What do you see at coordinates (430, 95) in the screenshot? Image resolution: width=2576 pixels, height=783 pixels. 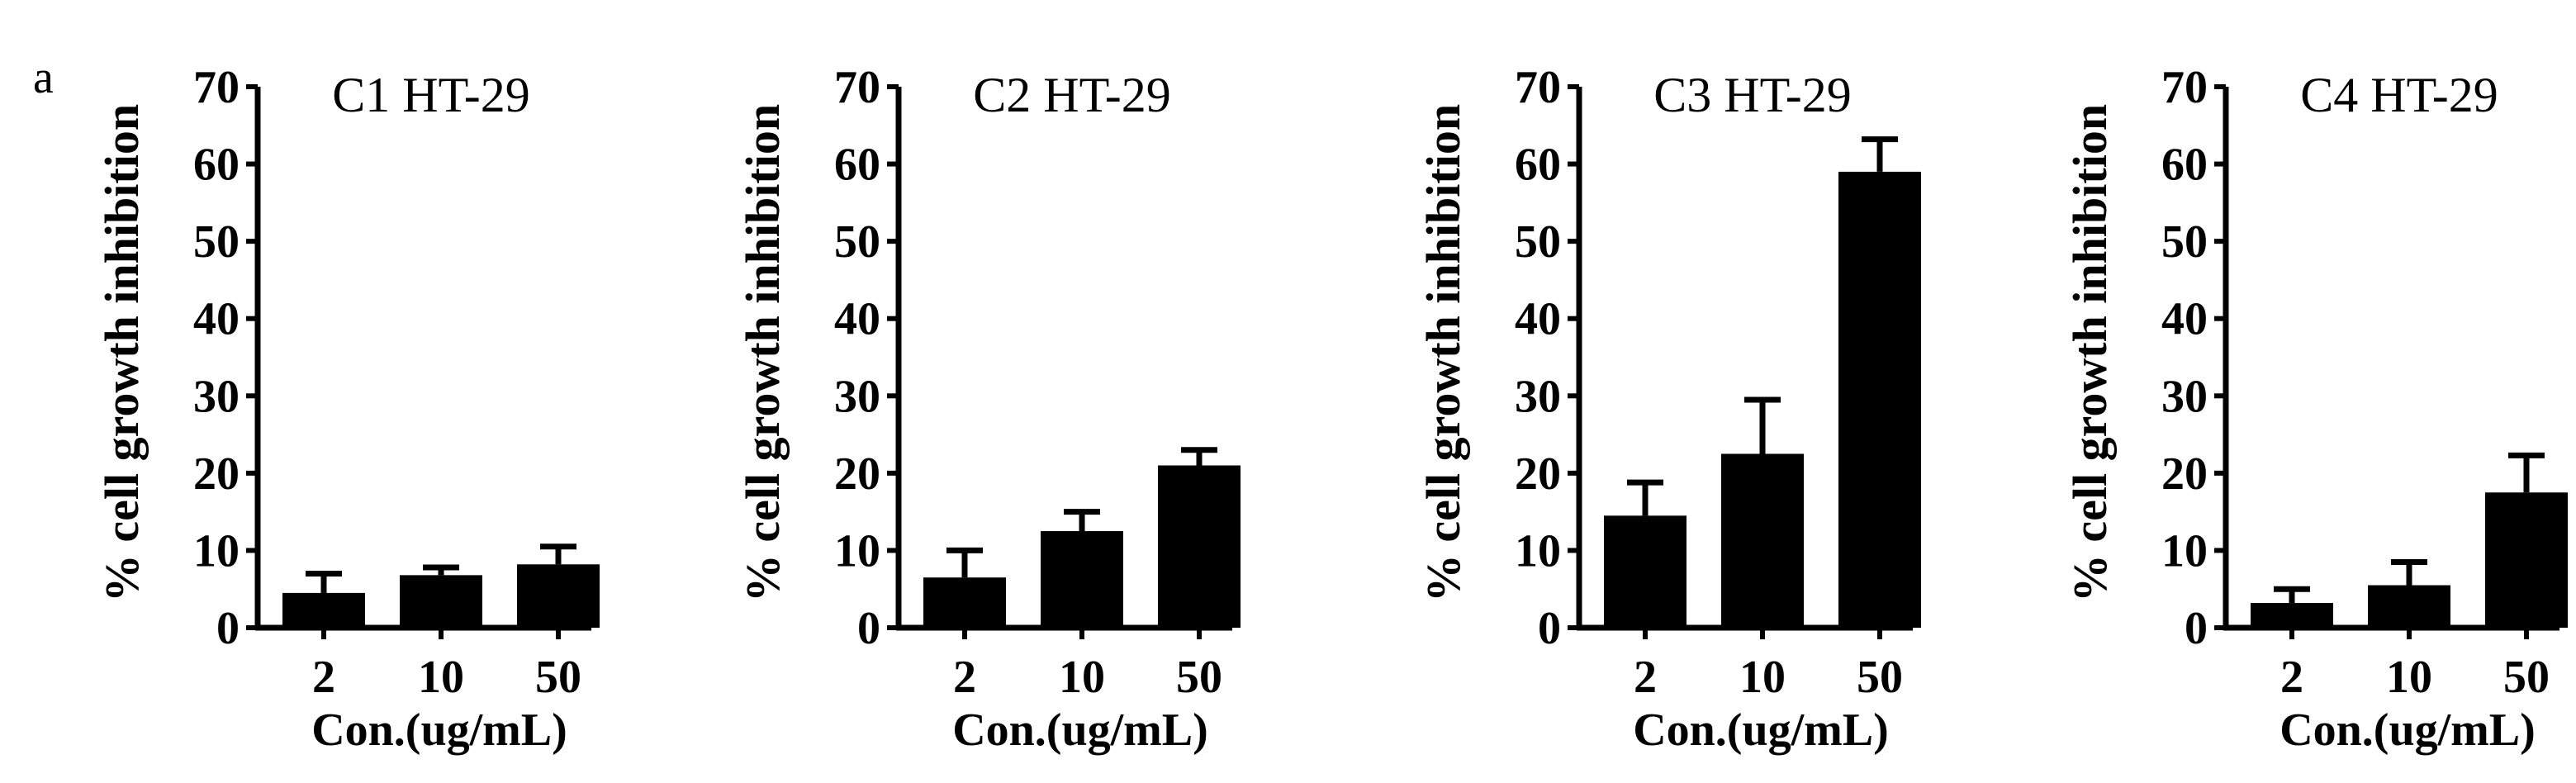 I see `chart-title: C1 HT-29` at bounding box center [430, 95].